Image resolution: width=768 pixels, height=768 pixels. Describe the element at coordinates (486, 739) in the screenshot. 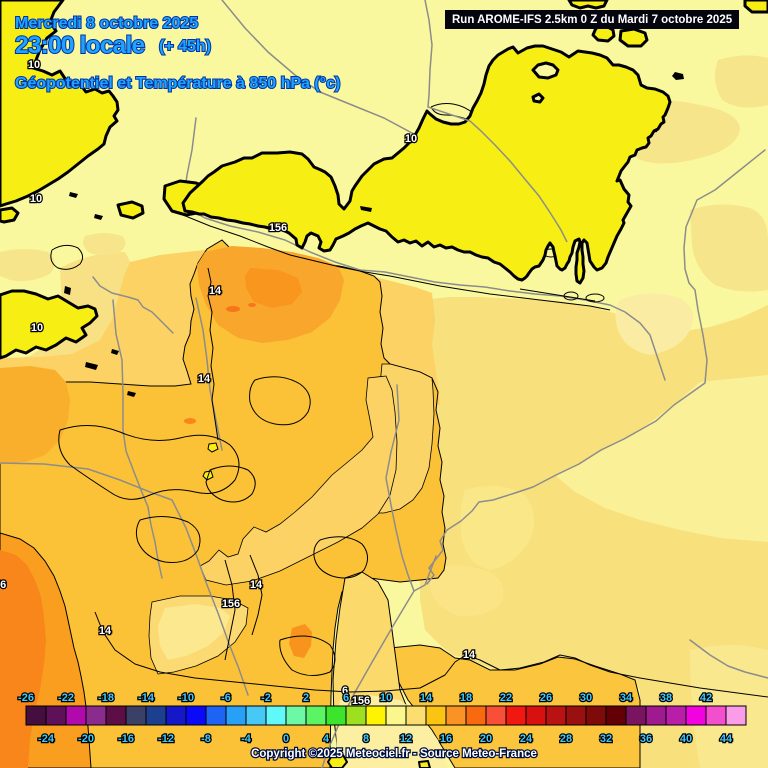

I see `svg-text: 20` at that location.